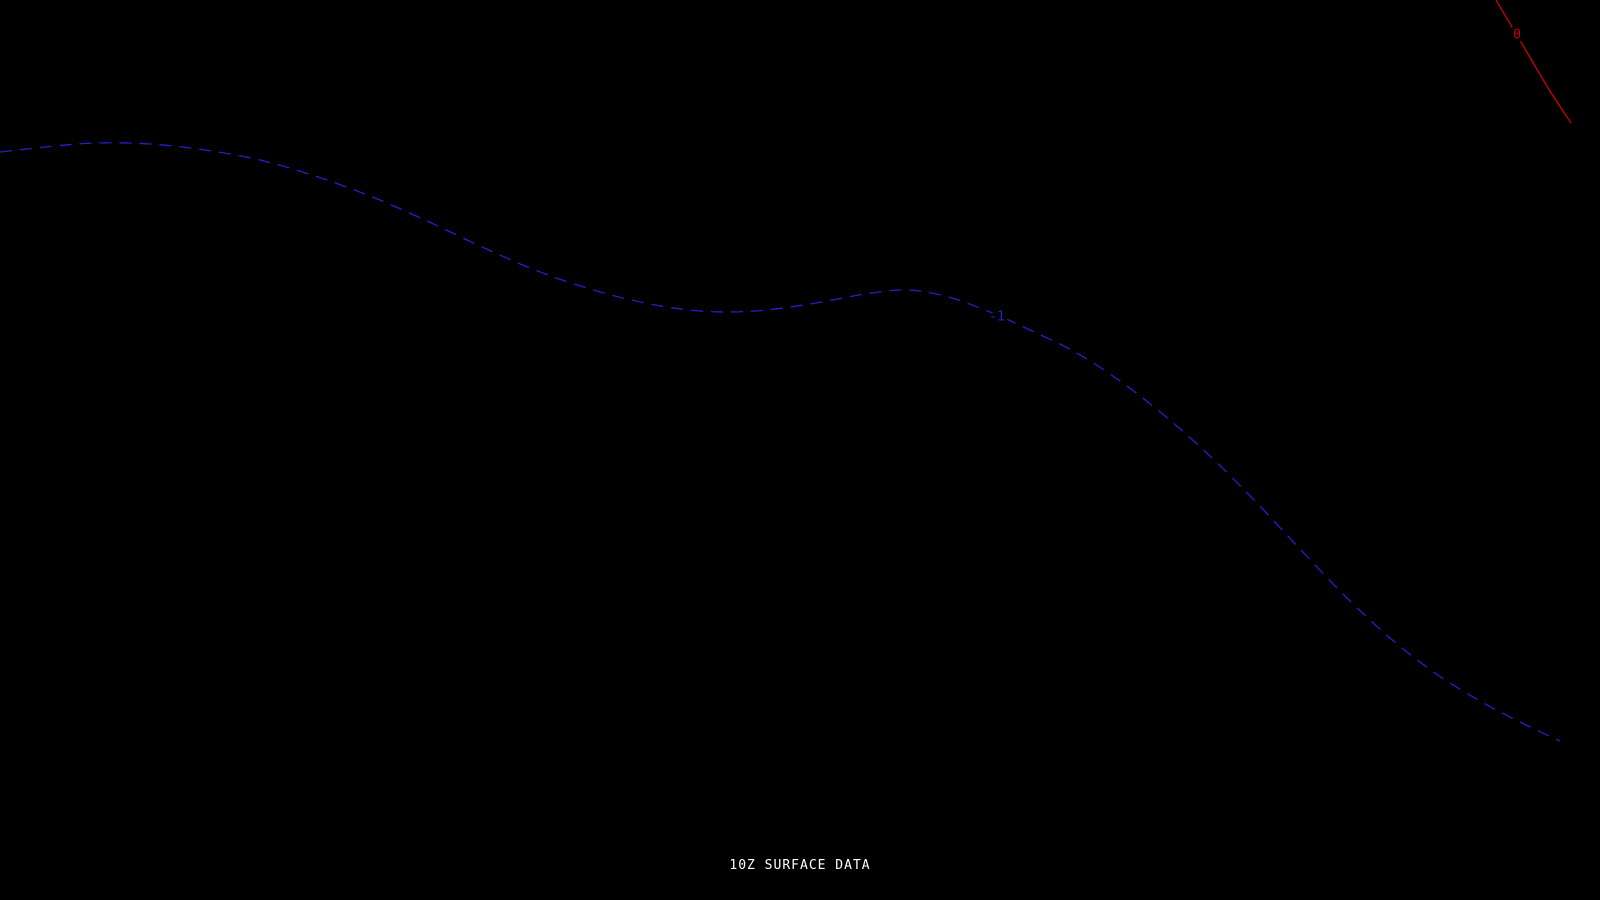 Image resolution: width=1600 pixels, height=900 pixels. Describe the element at coordinates (1255, 176) in the screenshot. I see `contour-labels-layer: -1 0` at that location.